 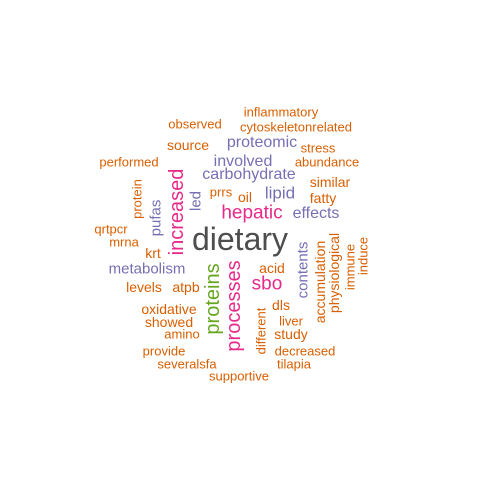 I want to click on word-involved: involved, so click(x=243, y=161).